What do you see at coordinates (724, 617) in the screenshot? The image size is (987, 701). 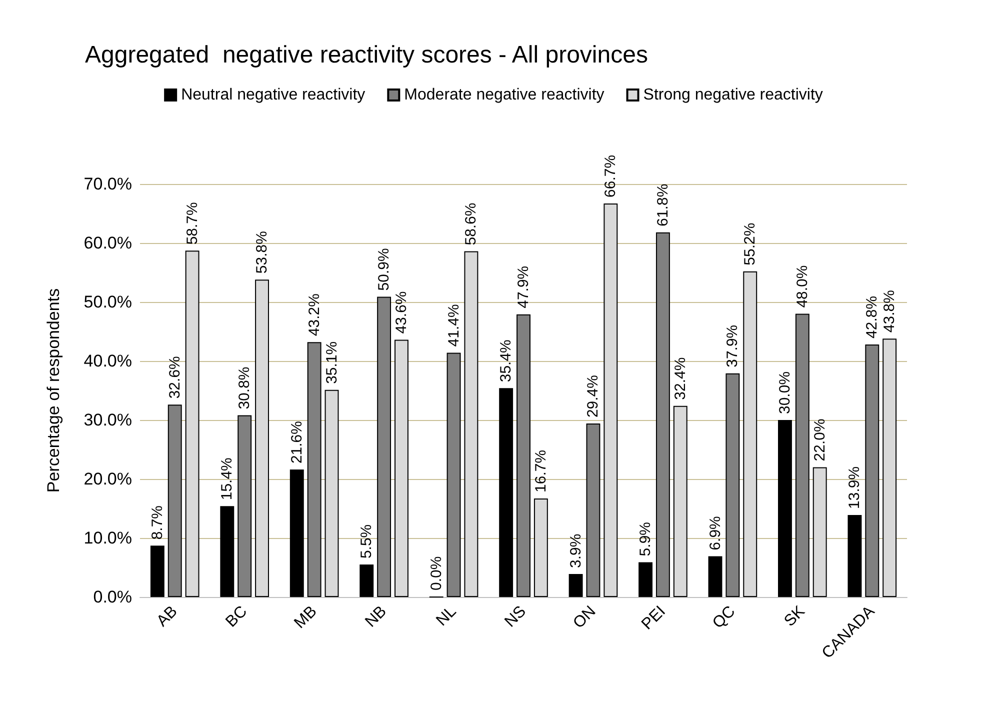 I see `x-tick-label: QC` at bounding box center [724, 617].